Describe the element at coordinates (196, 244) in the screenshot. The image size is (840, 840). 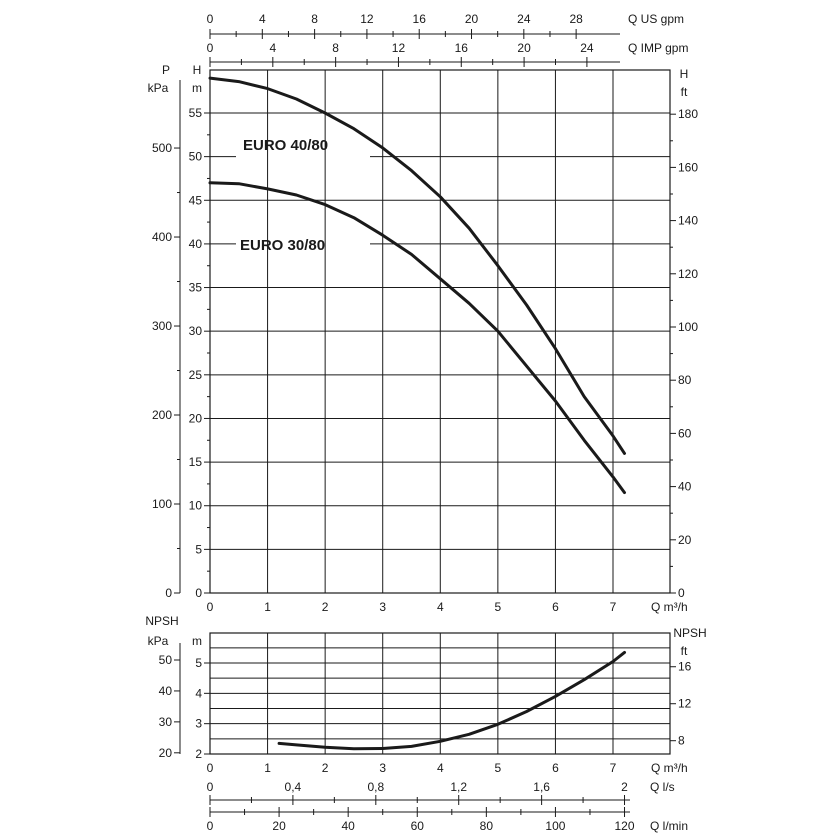
I see `m-tick-label: 40` at that location.